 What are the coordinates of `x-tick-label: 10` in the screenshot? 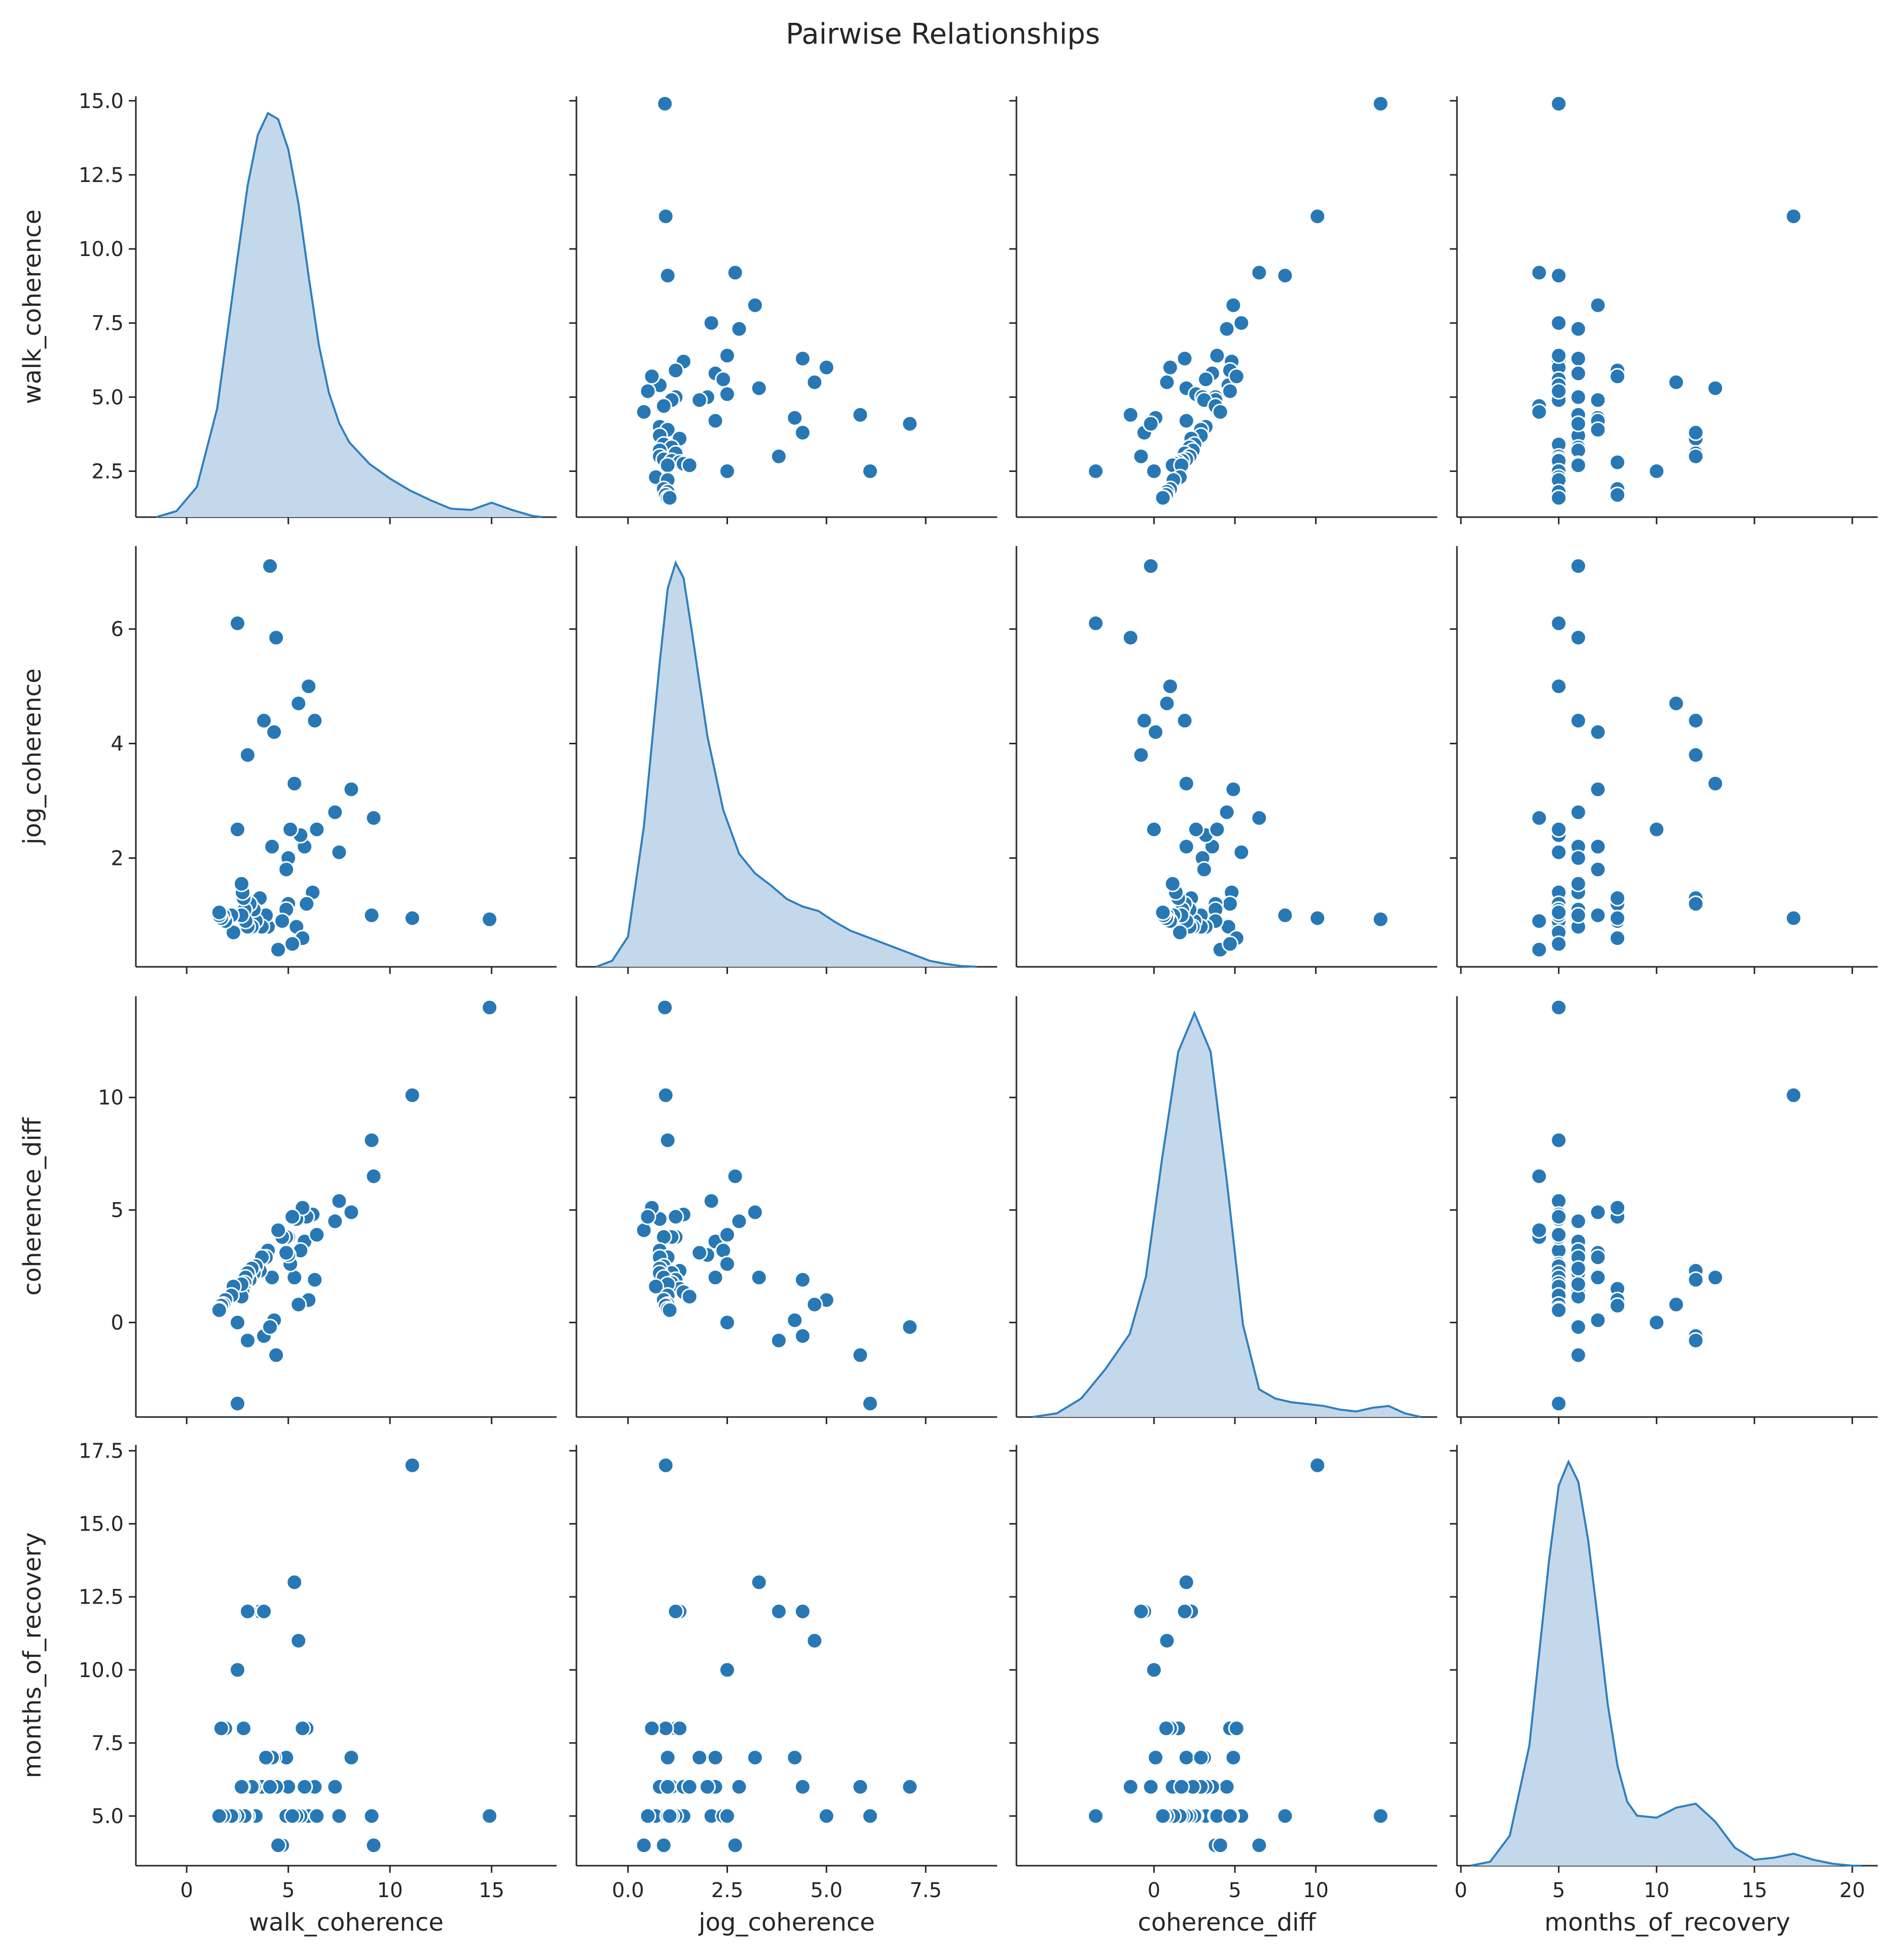 It's located at (1316, 1891).